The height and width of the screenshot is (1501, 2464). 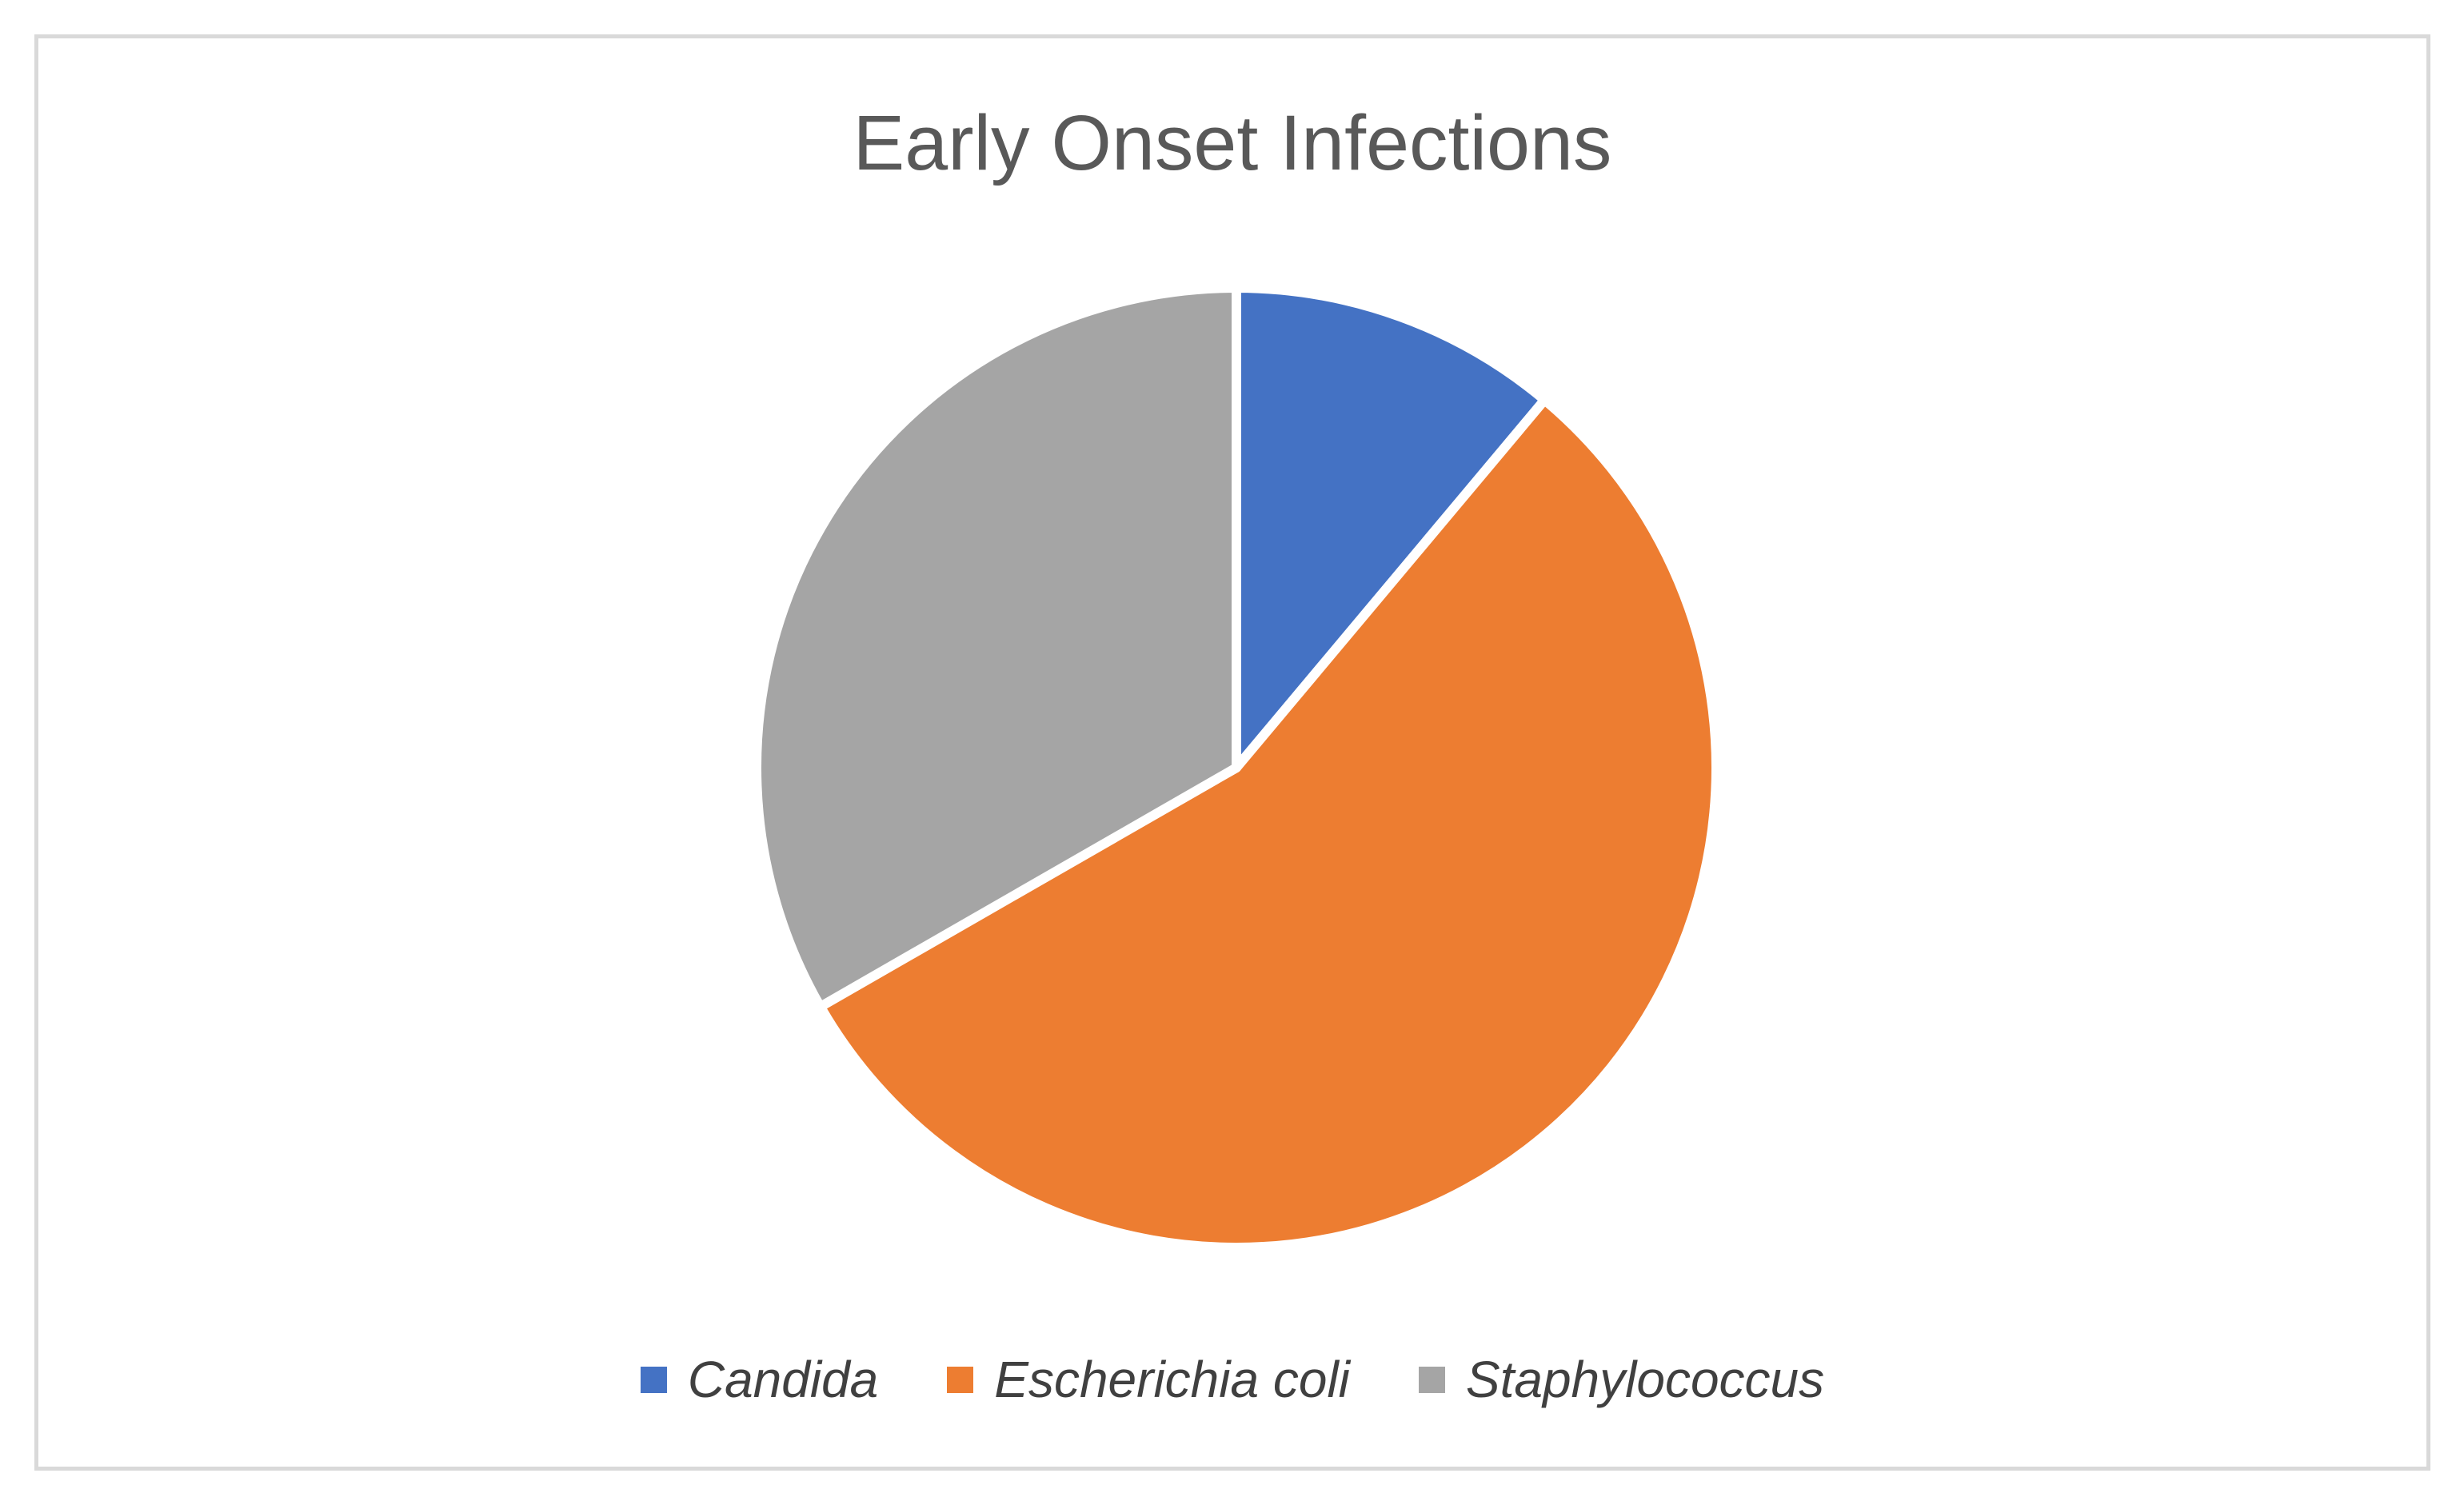 I want to click on legend-label-candida: Candida, so click(x=783, y=1380).